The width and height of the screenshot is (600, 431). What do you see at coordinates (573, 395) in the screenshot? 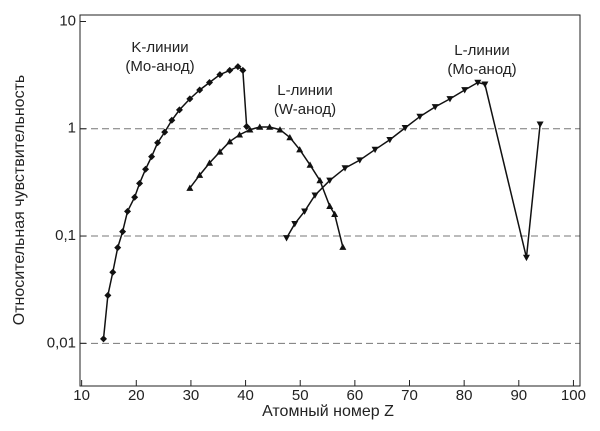
I see `x-tick-label: 100` at bounding box center [573, 395].